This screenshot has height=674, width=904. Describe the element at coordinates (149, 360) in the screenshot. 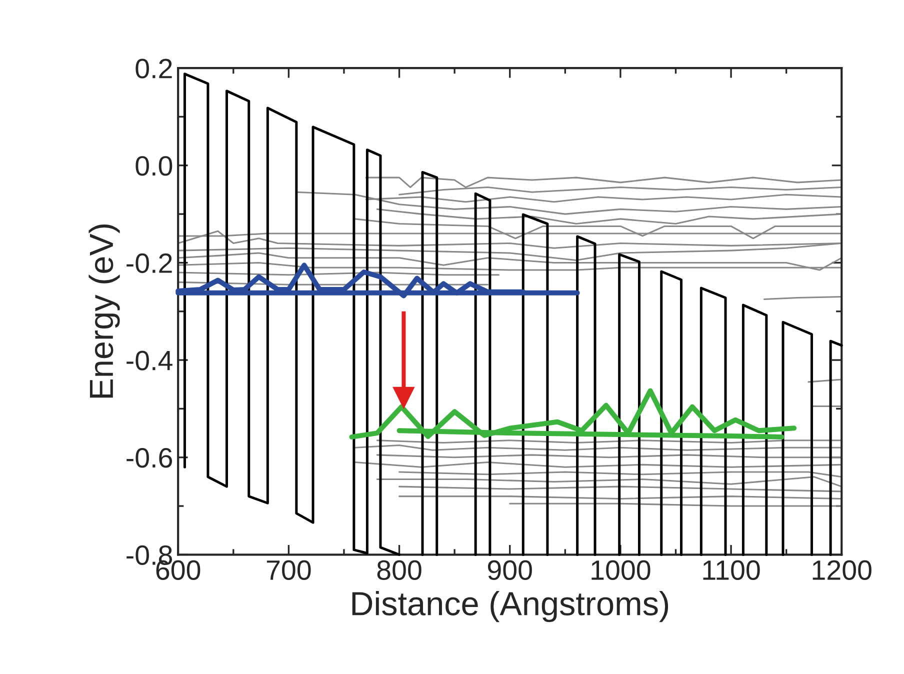

I see `y-tick-label: -0.4` at that location.